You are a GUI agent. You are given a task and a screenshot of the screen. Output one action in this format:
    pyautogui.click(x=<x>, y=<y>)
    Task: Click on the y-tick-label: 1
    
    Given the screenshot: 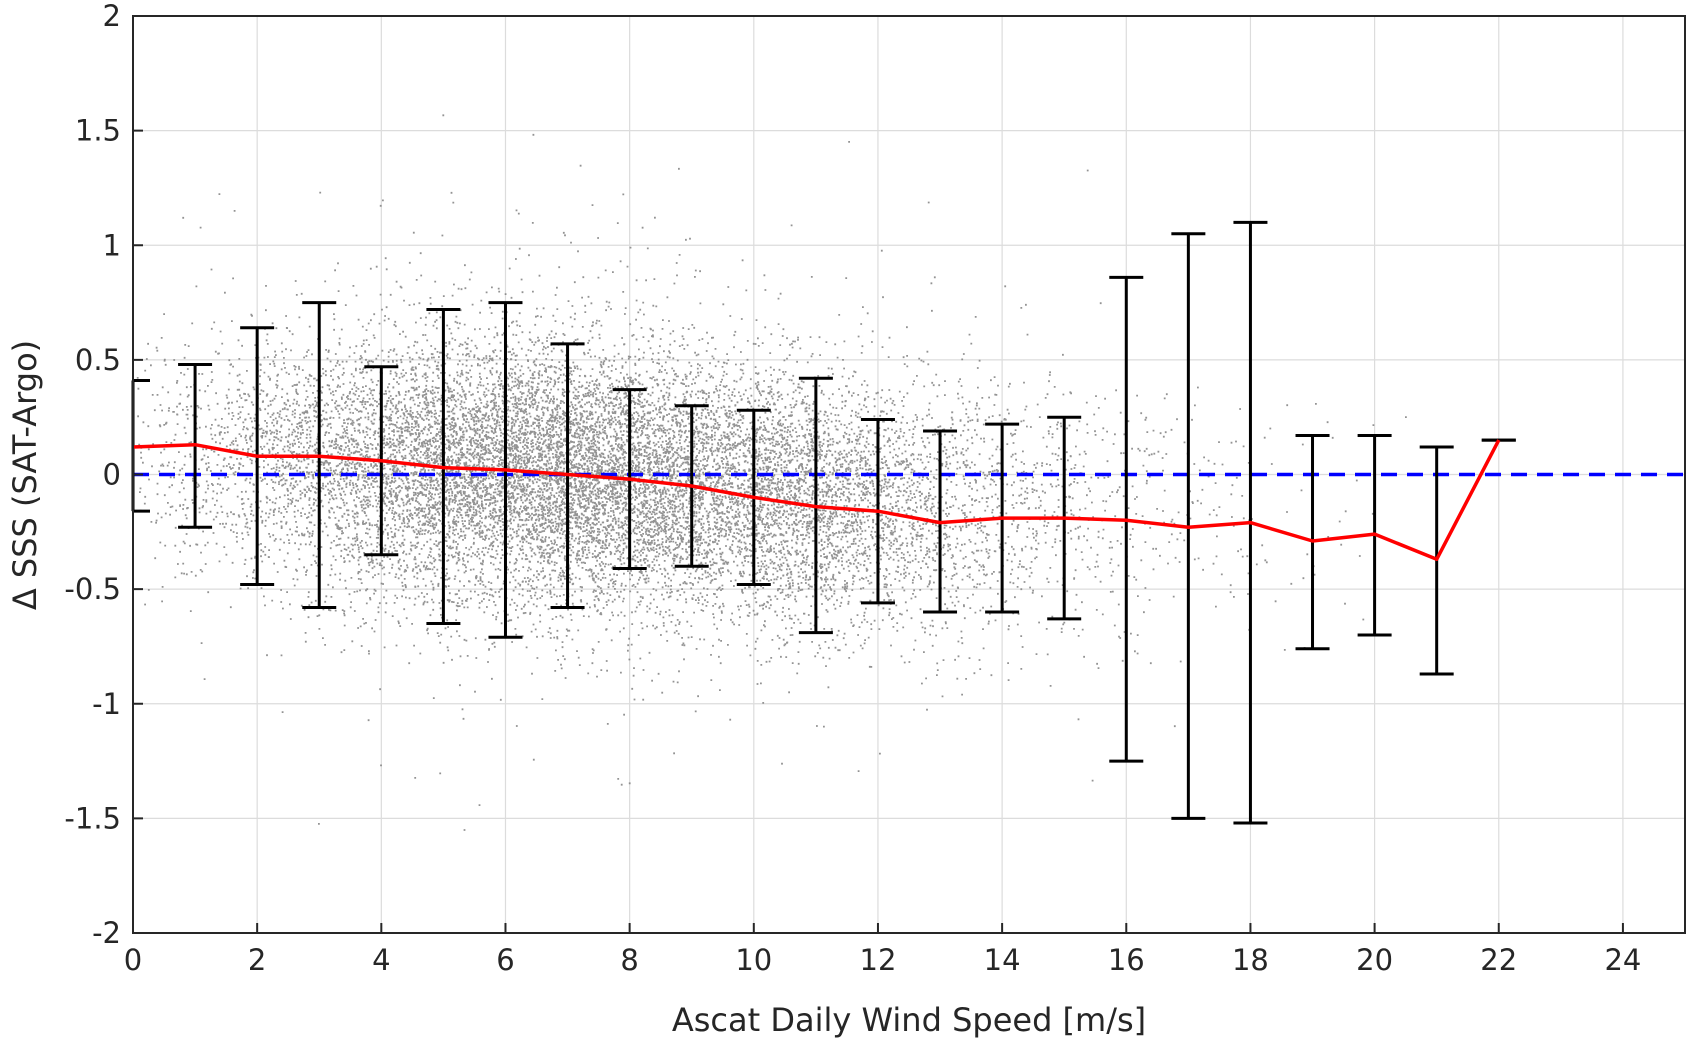 What is the action you would take?
    pyautogui.click(x=112, y=245)
    